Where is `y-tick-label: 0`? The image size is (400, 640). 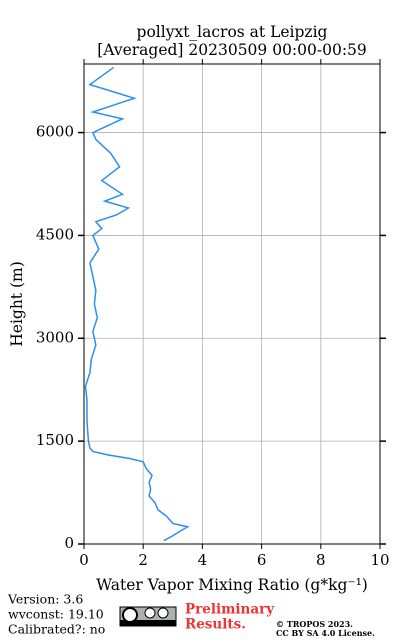
y-tick-label: 0 is located at coordinates (69, 543).